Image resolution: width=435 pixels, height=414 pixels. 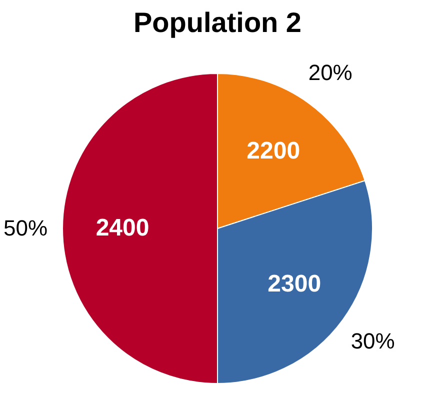 What do you see at coordinates (218, 22) in the screenshot?
I see `chart-title: Population 2` at bounding box center [218, 22].